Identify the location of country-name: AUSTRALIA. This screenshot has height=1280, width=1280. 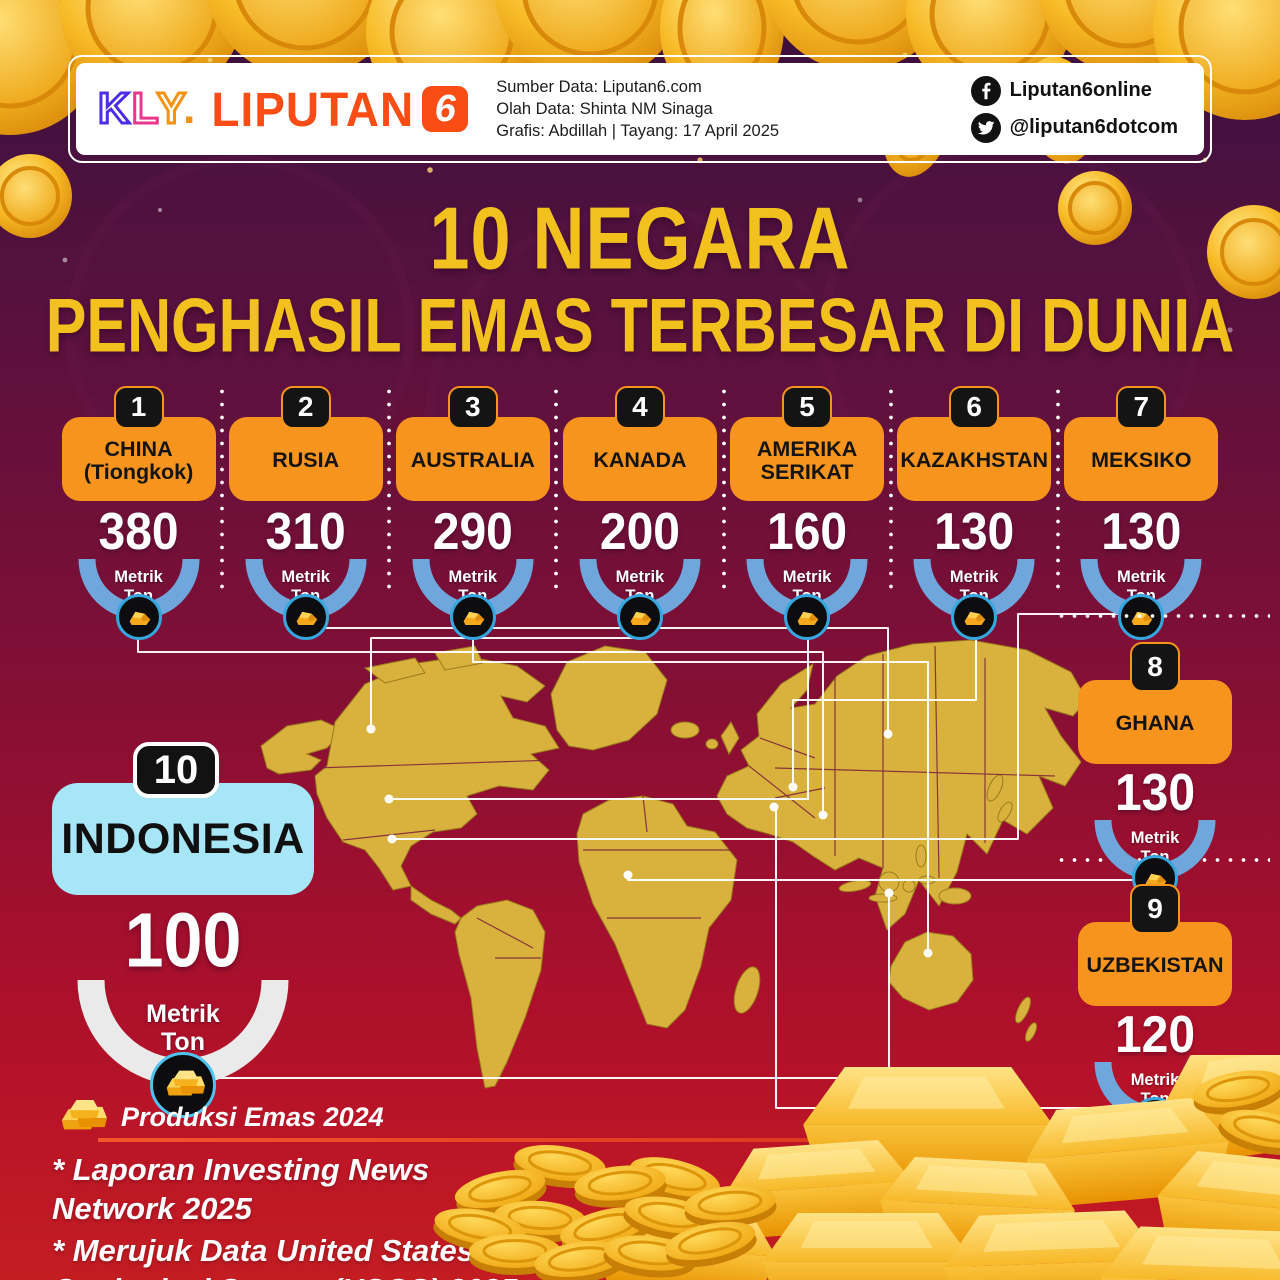
(472, 460).